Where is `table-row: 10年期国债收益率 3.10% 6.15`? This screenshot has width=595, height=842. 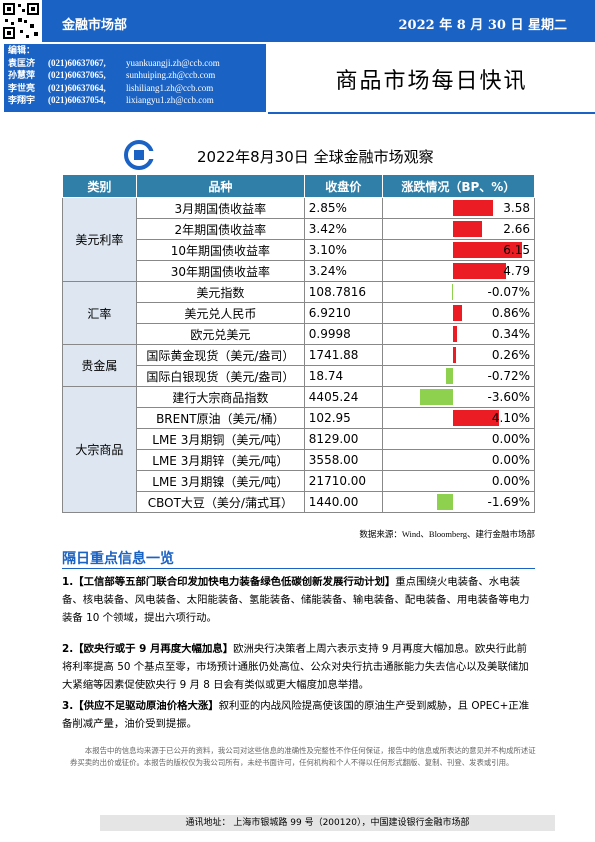 table-row: 10年期国债收益率 3.10% 6.15 is located at coordinates (299, 250).